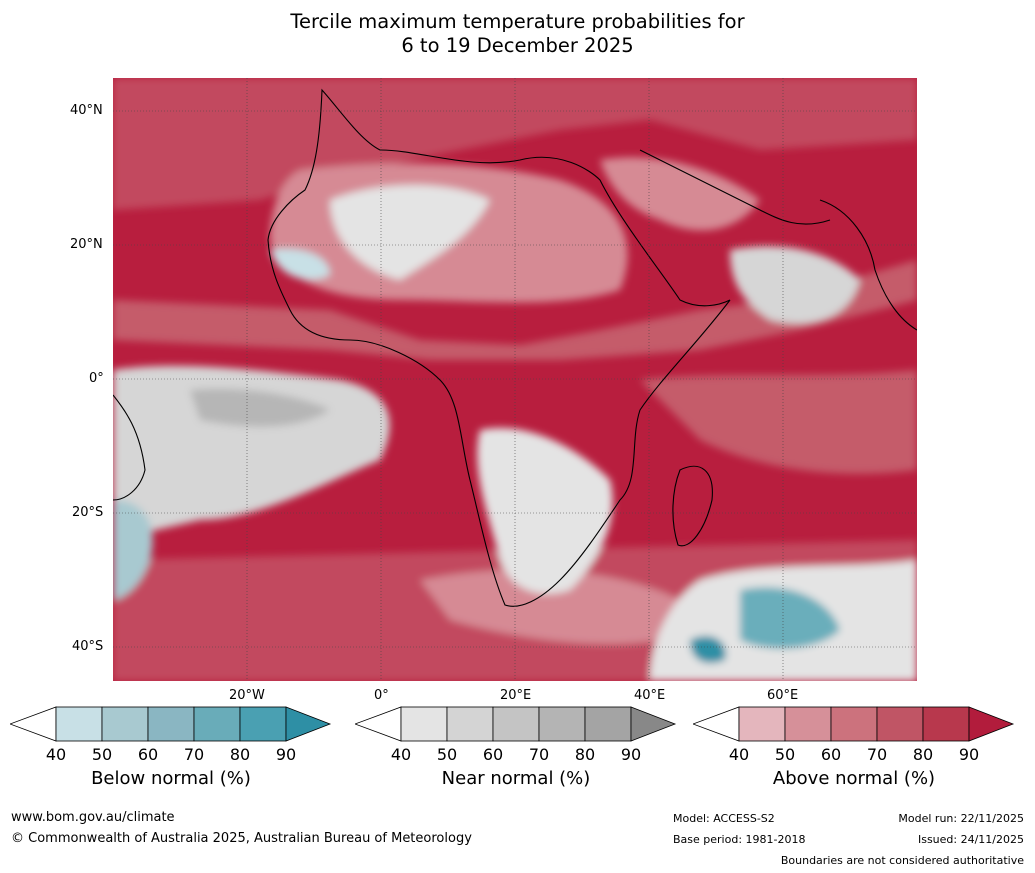 The image size is (1035, 873). I want to click on indian-ocean-teal, so click(790, 618).